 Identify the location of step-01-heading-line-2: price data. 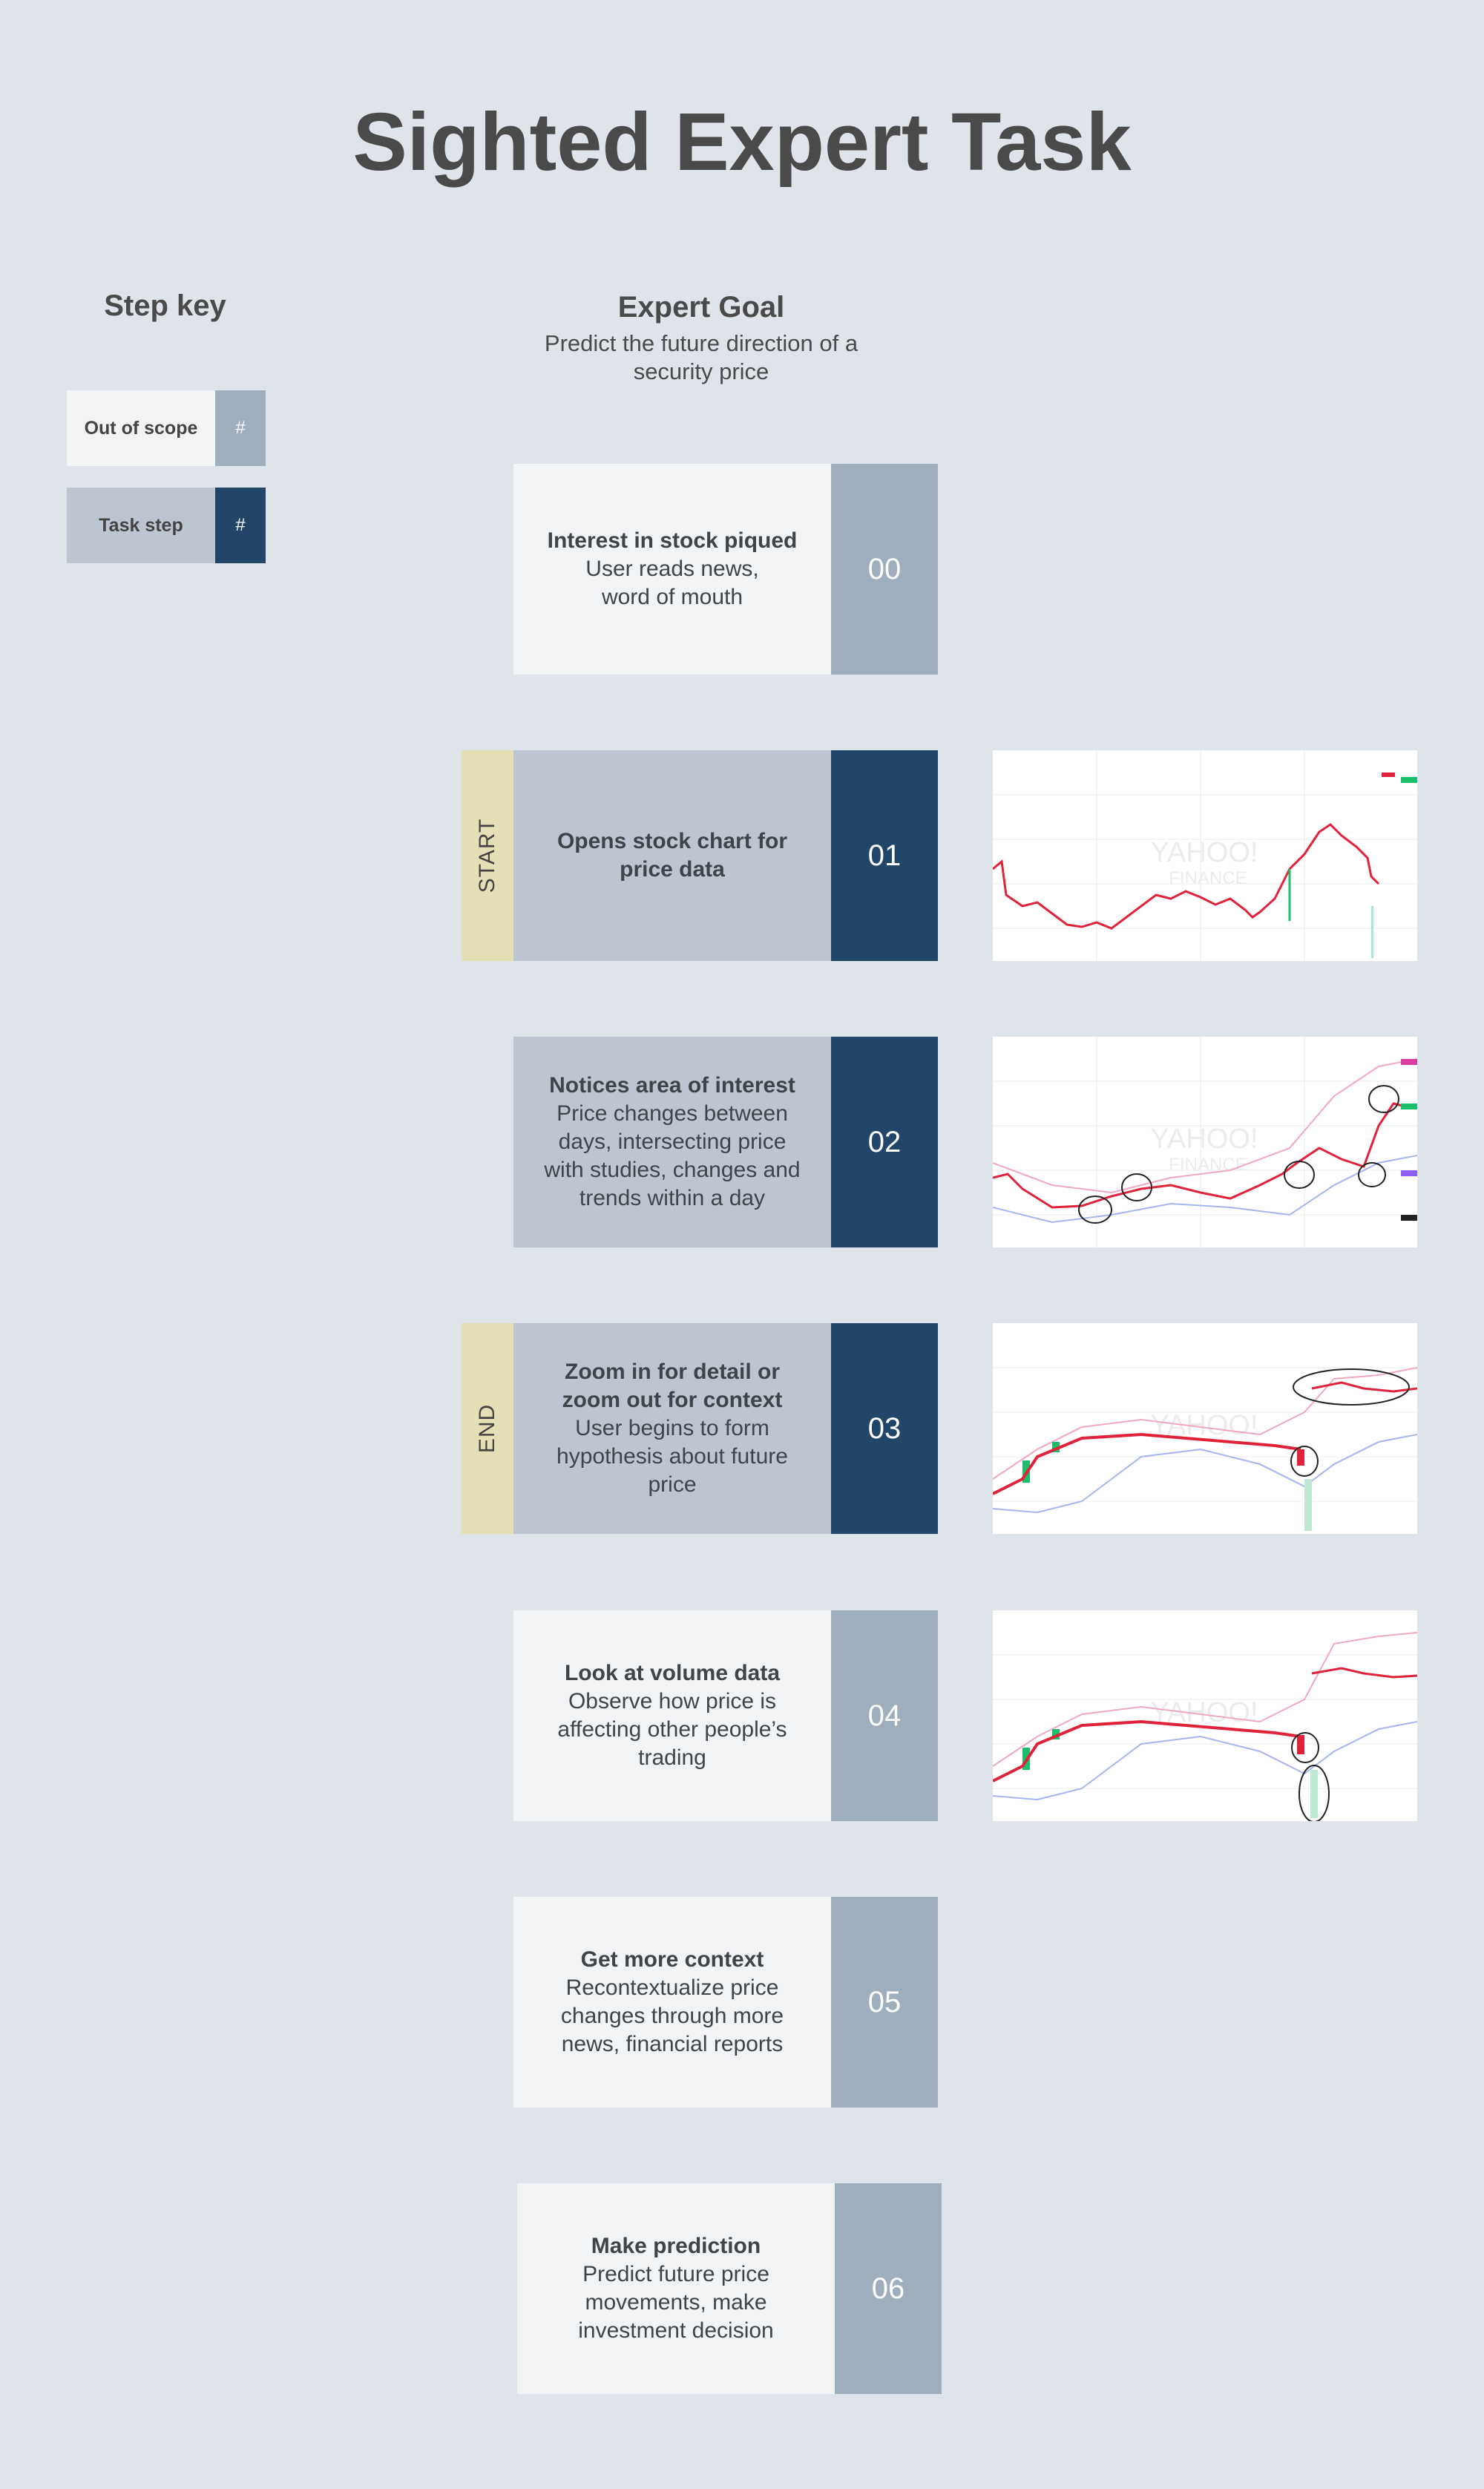
(672, 869).